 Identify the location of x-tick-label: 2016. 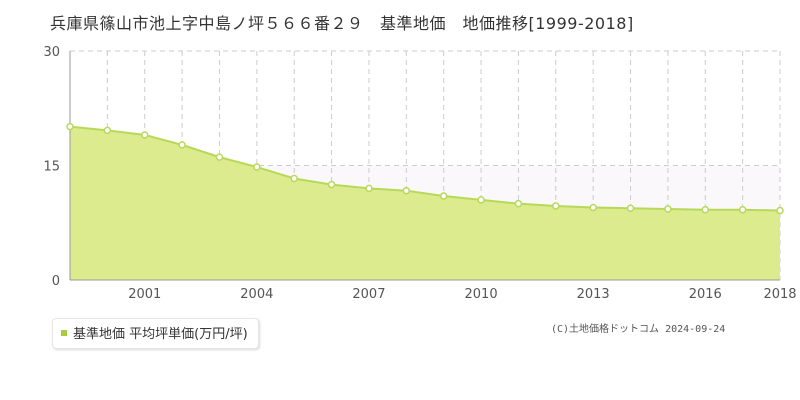
(705, 294).